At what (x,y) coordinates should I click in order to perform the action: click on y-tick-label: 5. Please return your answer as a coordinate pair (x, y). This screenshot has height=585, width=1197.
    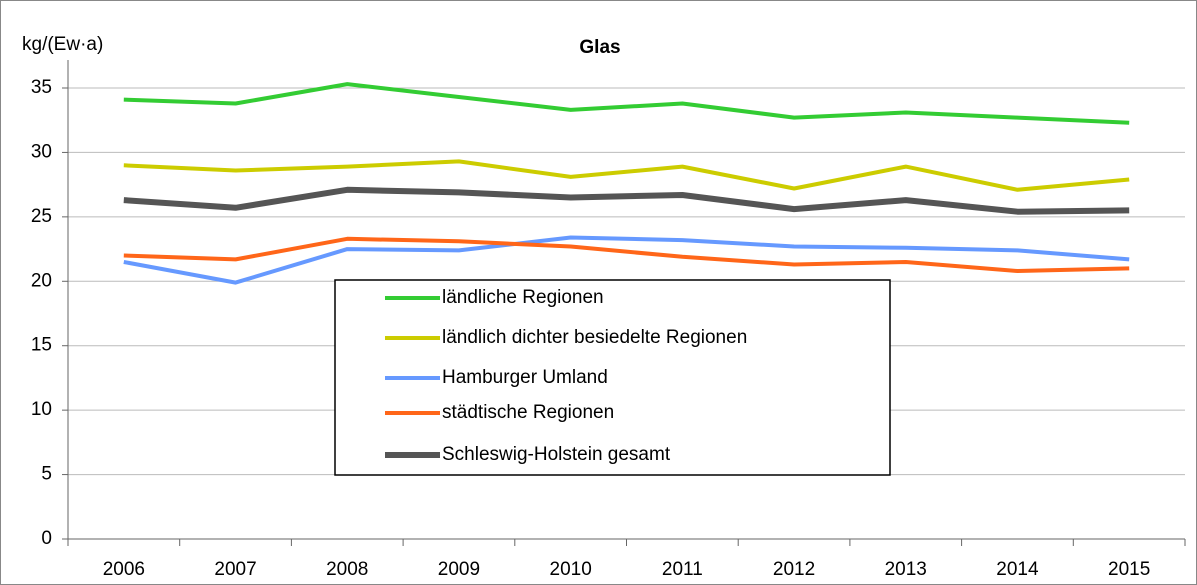
    Looking at the image, I should click on (46, 474).